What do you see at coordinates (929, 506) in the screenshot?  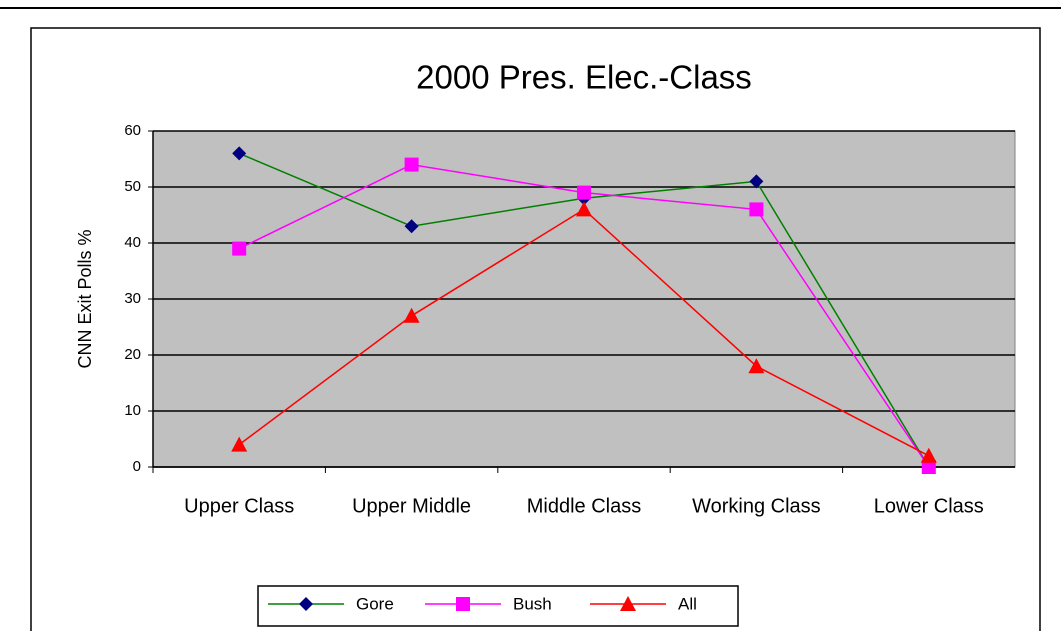 I see `x-tick-label: Lower Class` at bounding box center [929, 506].